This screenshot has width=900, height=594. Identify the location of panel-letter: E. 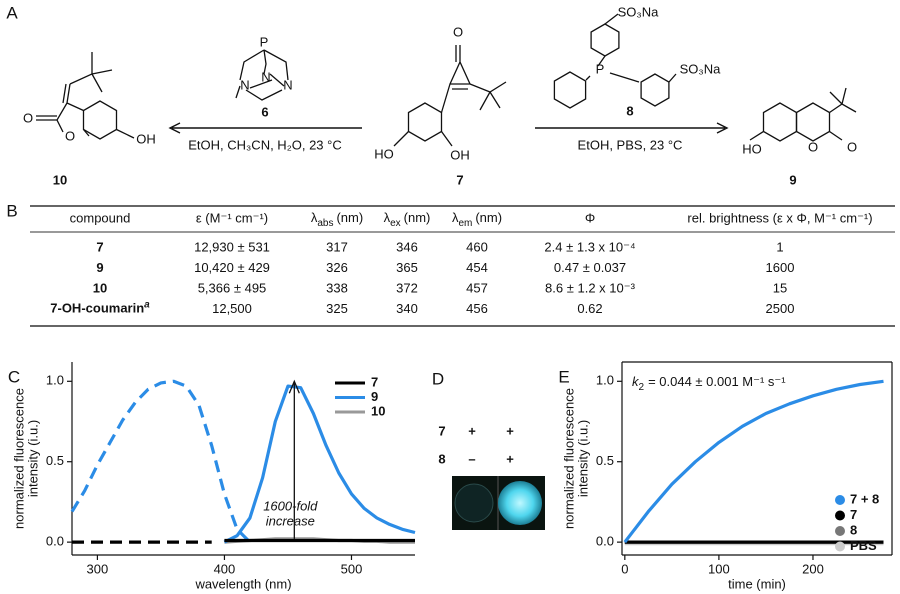
(563, 376).